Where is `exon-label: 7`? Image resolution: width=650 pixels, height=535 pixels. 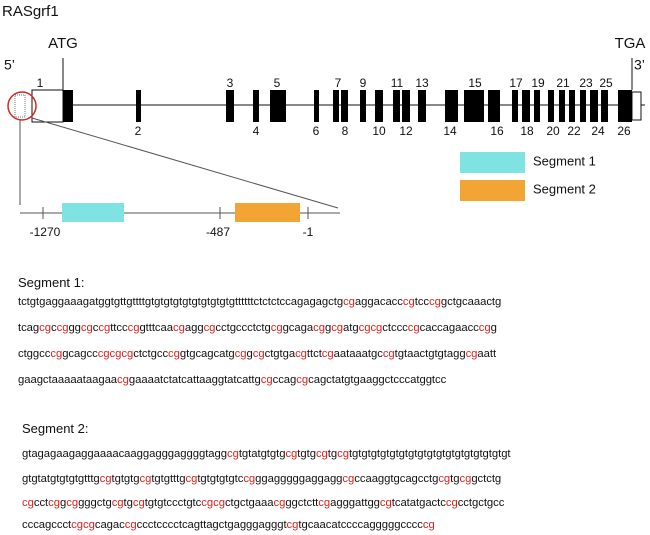
exon-label: 7 is located at coordinates (338, 83).